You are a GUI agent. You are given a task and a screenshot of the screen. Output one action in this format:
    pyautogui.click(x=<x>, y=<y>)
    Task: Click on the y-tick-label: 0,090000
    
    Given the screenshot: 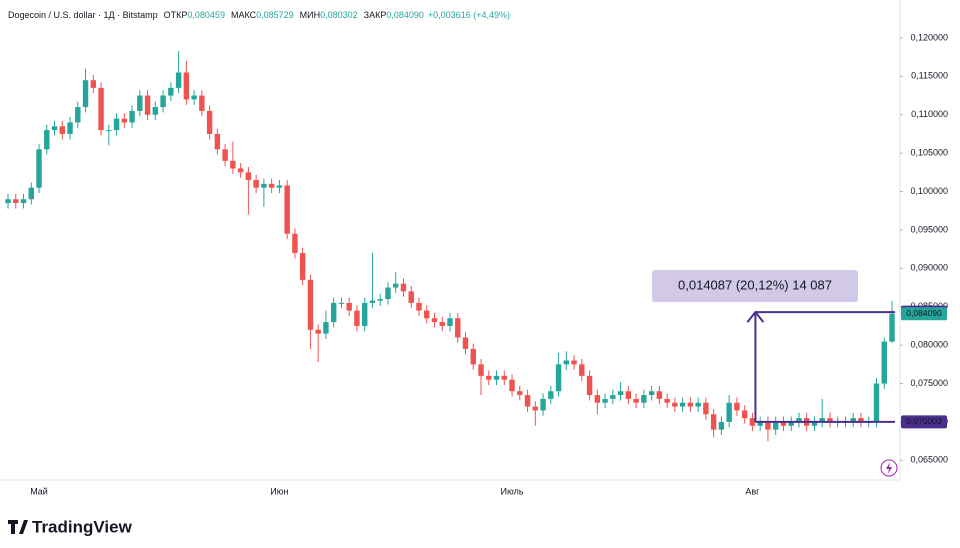 What is the action you would take?
    pyautogui.click(x=929, y=268)
    